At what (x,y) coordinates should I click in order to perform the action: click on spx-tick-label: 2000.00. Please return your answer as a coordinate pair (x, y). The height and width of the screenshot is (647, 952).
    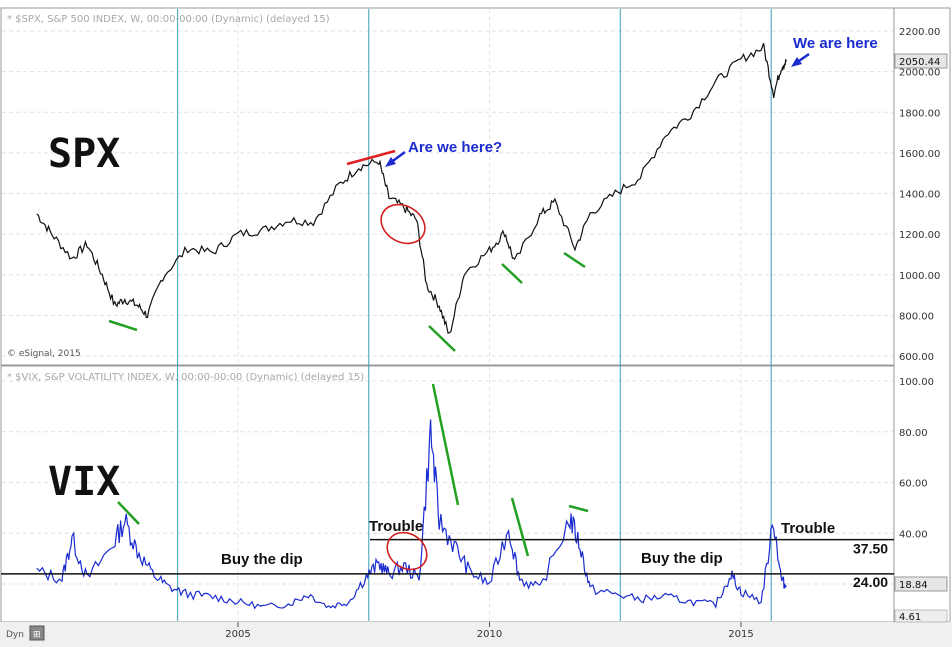
    Looking at the image, I should click on (919, 73).